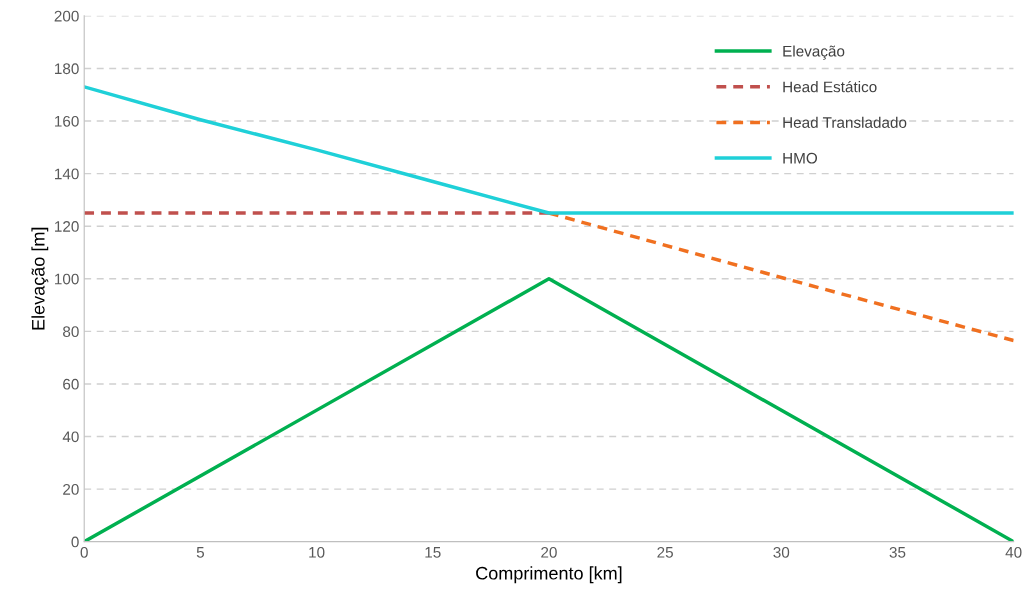 Image resolution: width=1027 pixels, height=610 pixels. What do you see at coordinates (67, 121) in the screenshot?
I see `y-tick-label: 160` at bounding box center [67, 121].